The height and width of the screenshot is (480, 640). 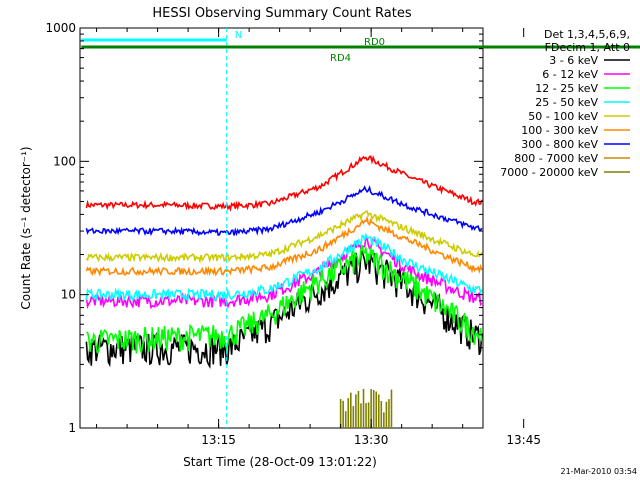 I want to click on mode-bar-label: N, so click(x=238, y=35).